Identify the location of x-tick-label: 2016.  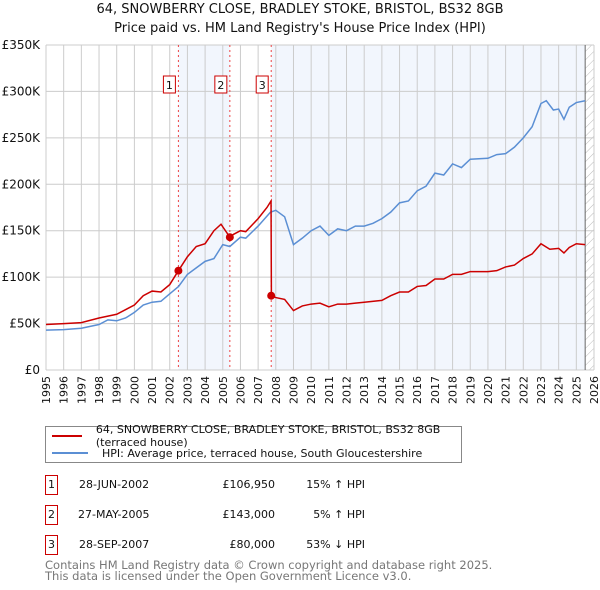
(417, 390).